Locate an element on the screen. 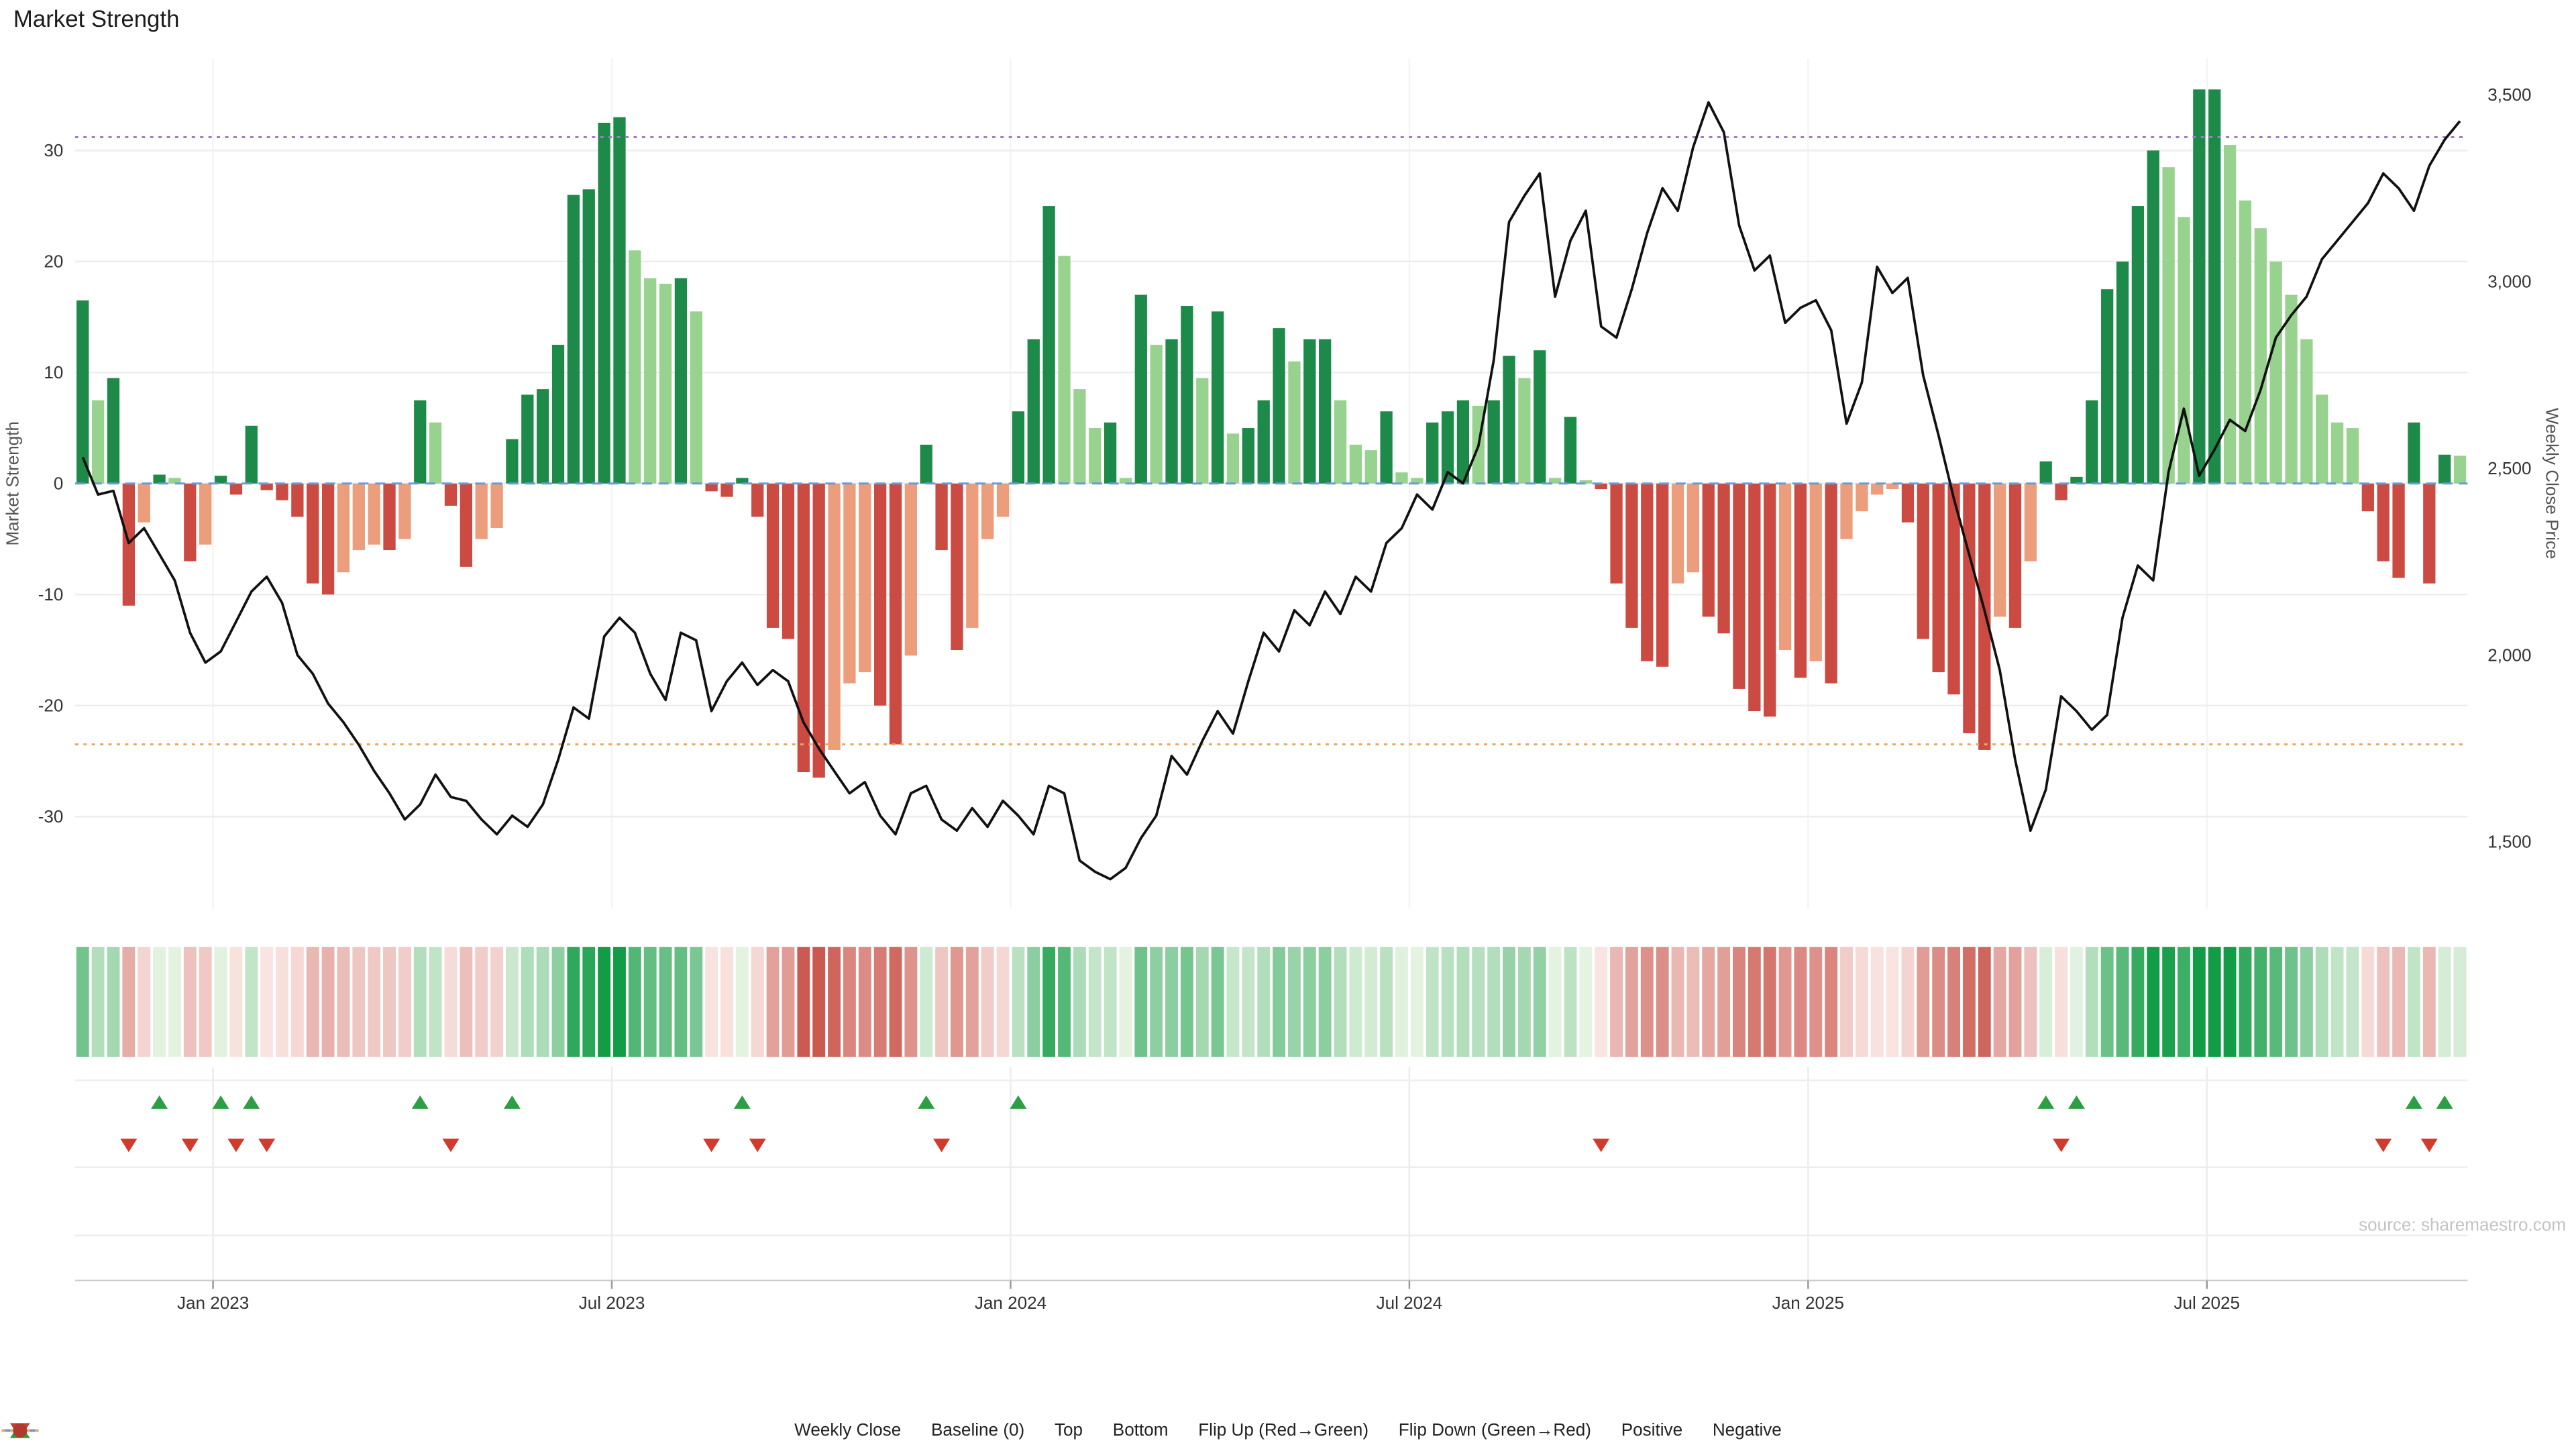  right-axis-tick-label: 3,500 is located at coordinates (2509, 95).